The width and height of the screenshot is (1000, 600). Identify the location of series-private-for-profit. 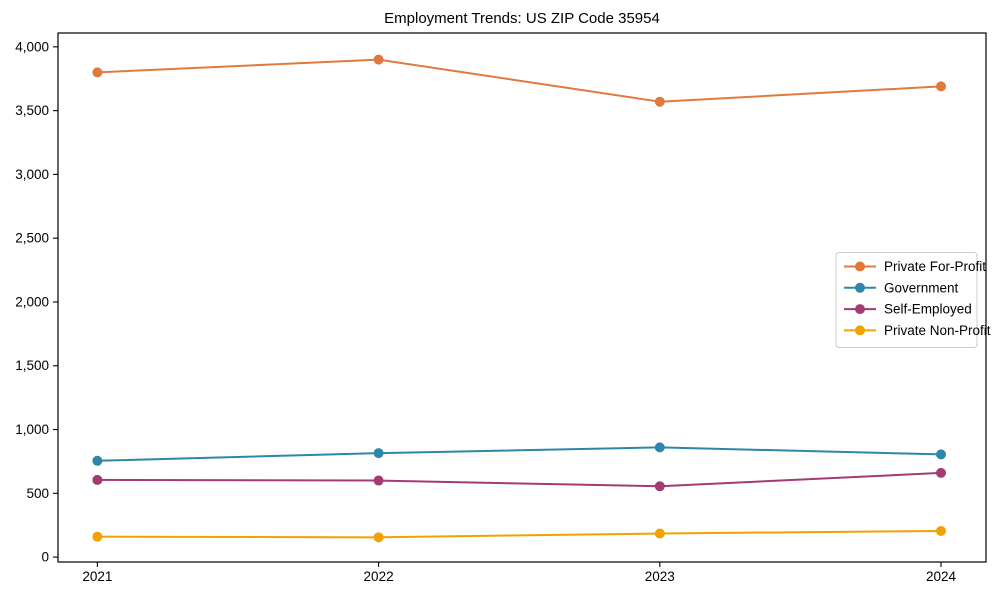
(519, 80).